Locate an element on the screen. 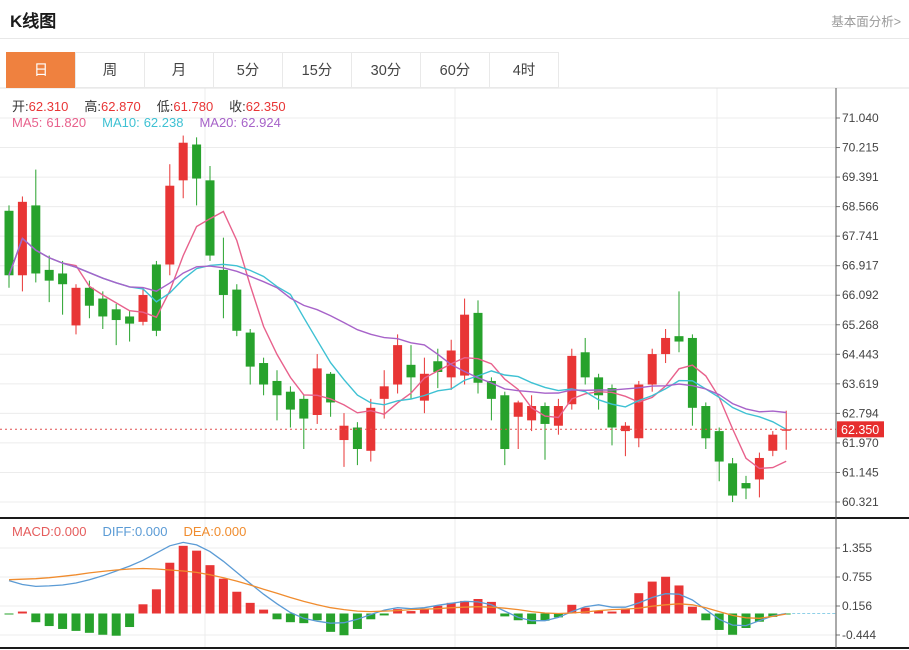 The height and width of the screenshot is (650, 909). y-axis-label: 70.215 is located at coordinates (860, 148).